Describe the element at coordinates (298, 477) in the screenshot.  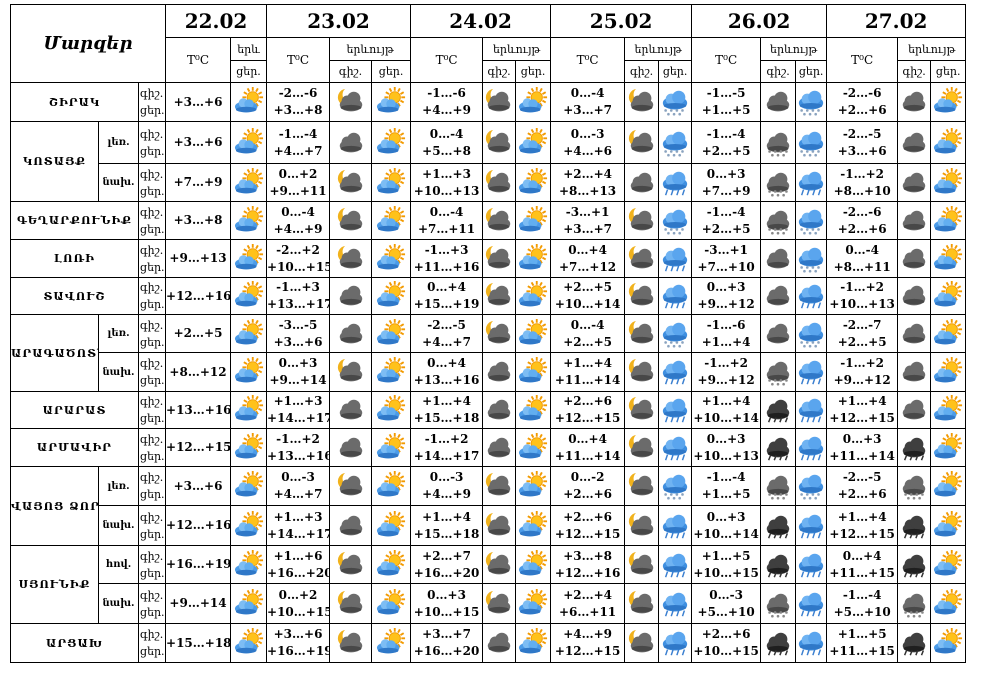
I see `night-temp: 0…-3` at that location.